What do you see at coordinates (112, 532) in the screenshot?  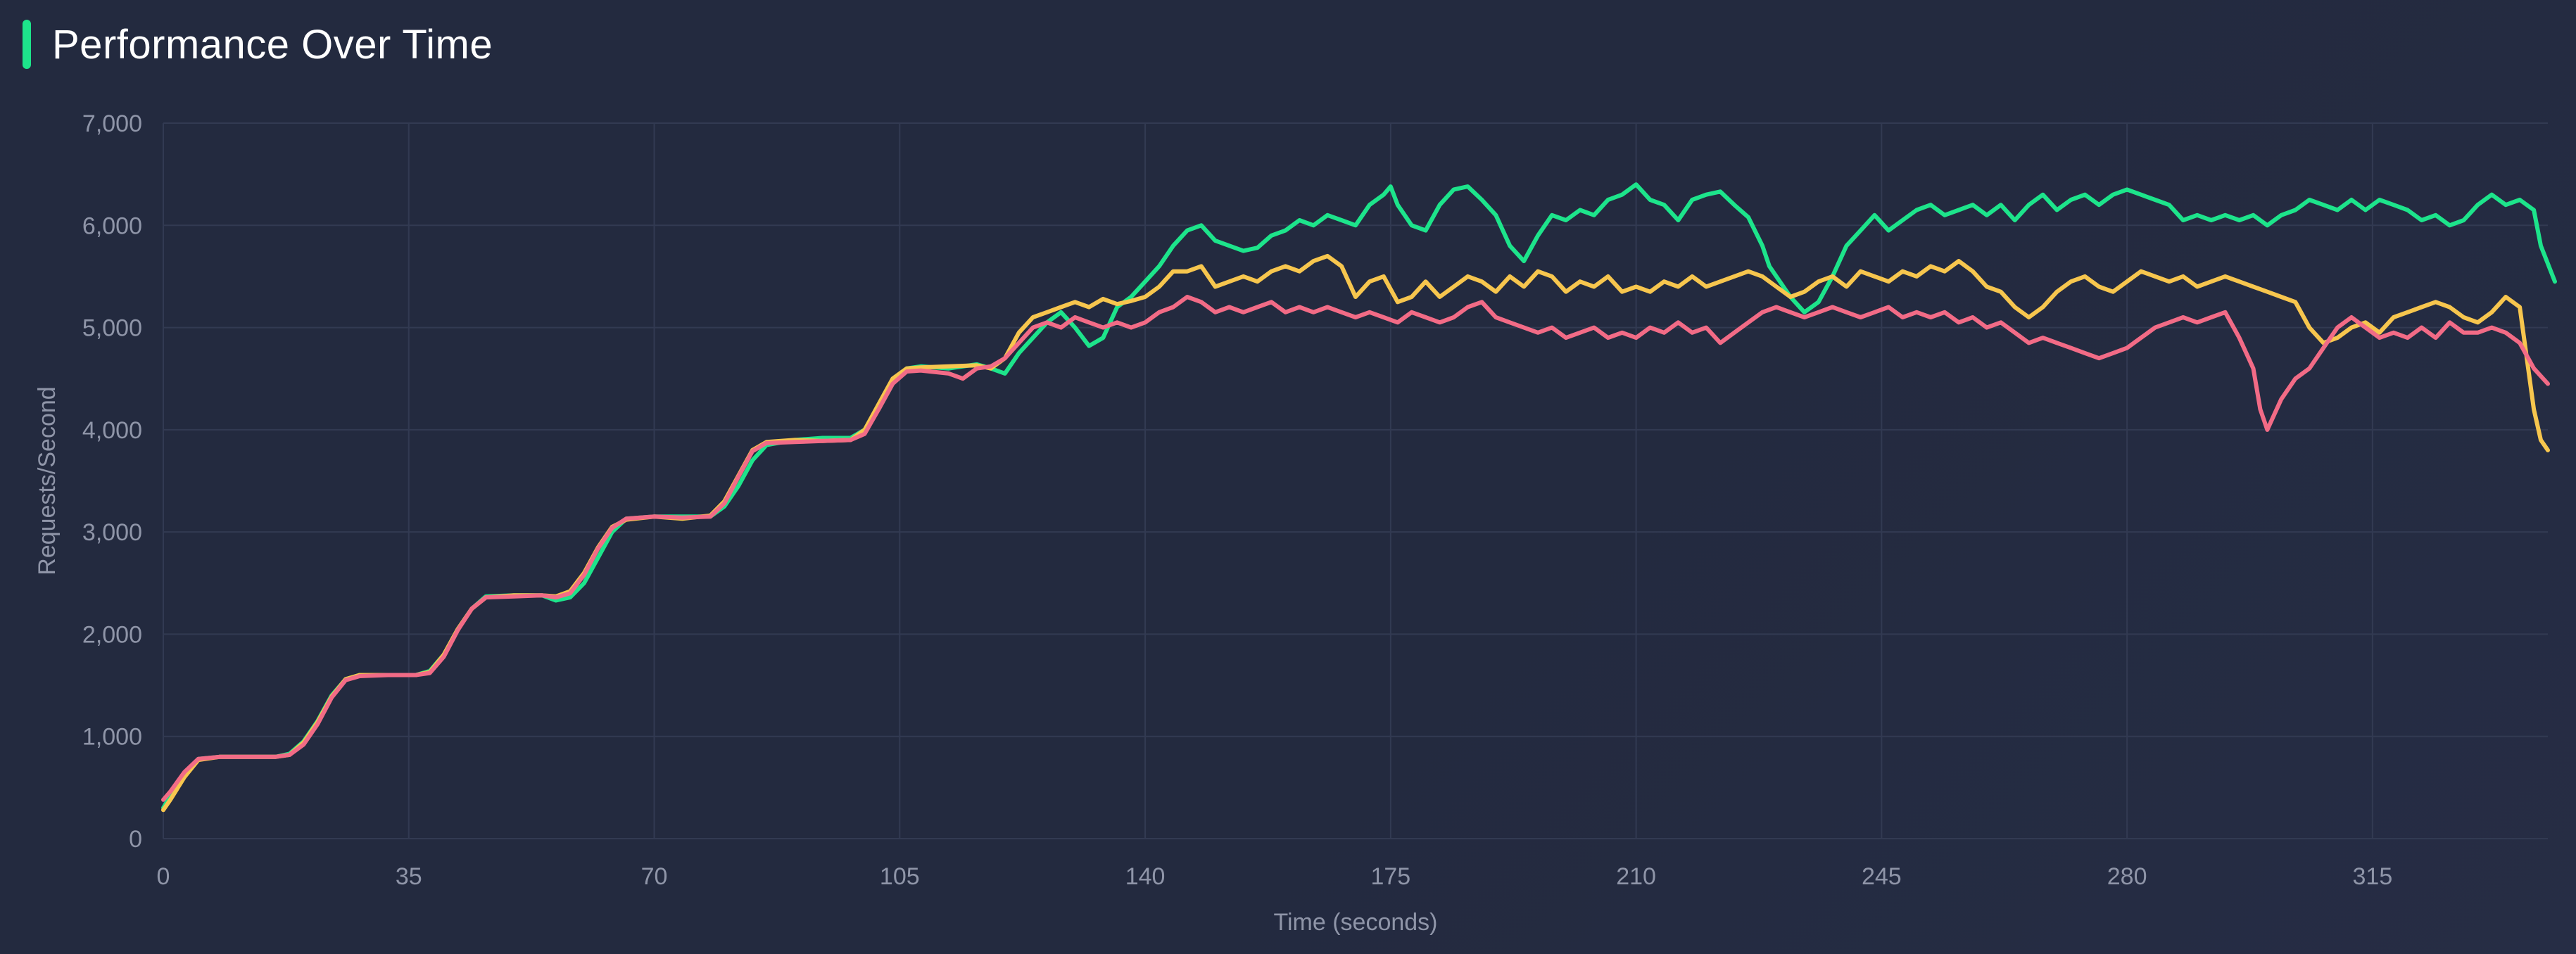 I see `y-tick-label: 3,000` at bounding box center [112, 532].